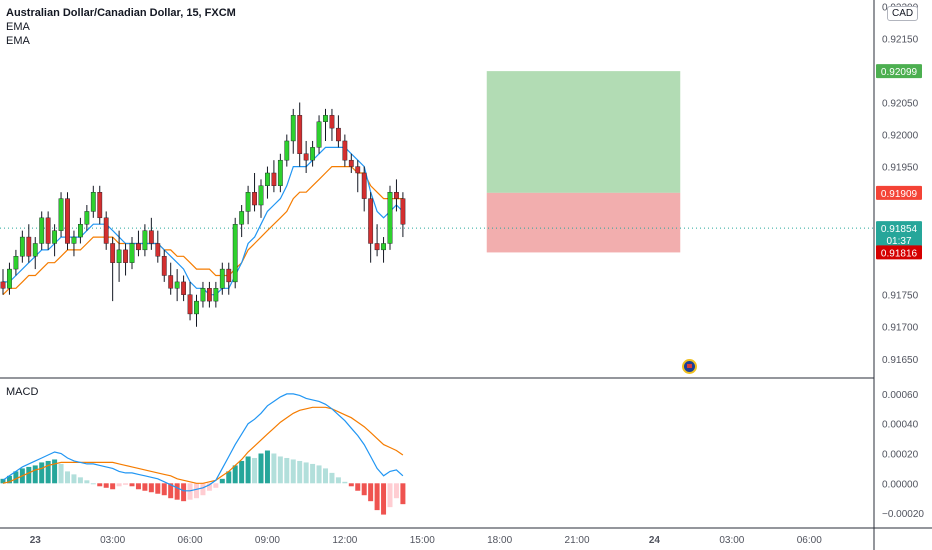 The image size is (932, 550). I want to click on time-tick-label: 21:00, so click(577, 540).